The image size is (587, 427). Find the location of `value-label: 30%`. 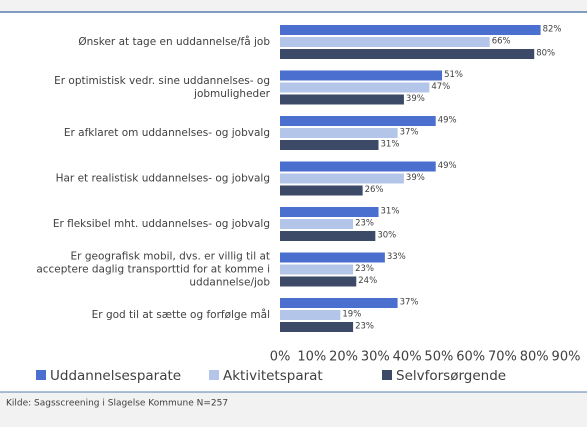

value-label: 30% is located at coordinates (386, 236).